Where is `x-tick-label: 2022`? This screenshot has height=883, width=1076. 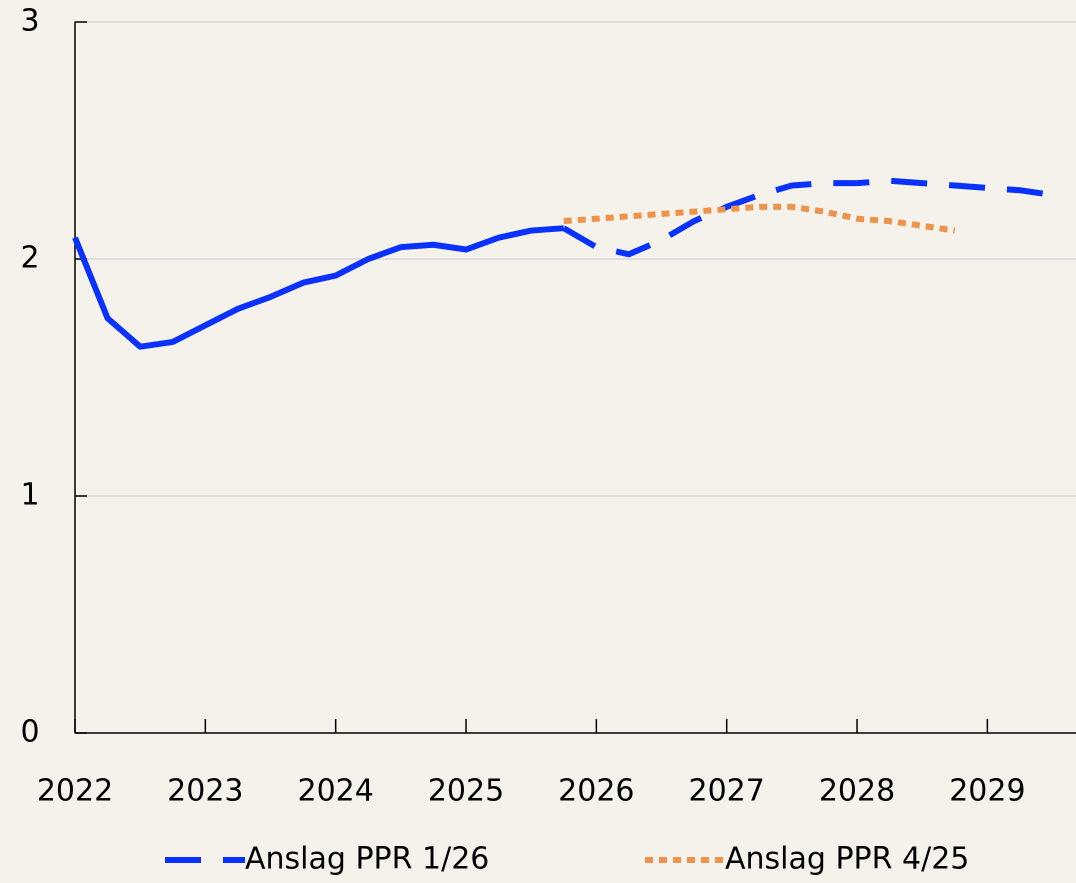 x-tick-label: 2022 is located at coordinates (75, 791).